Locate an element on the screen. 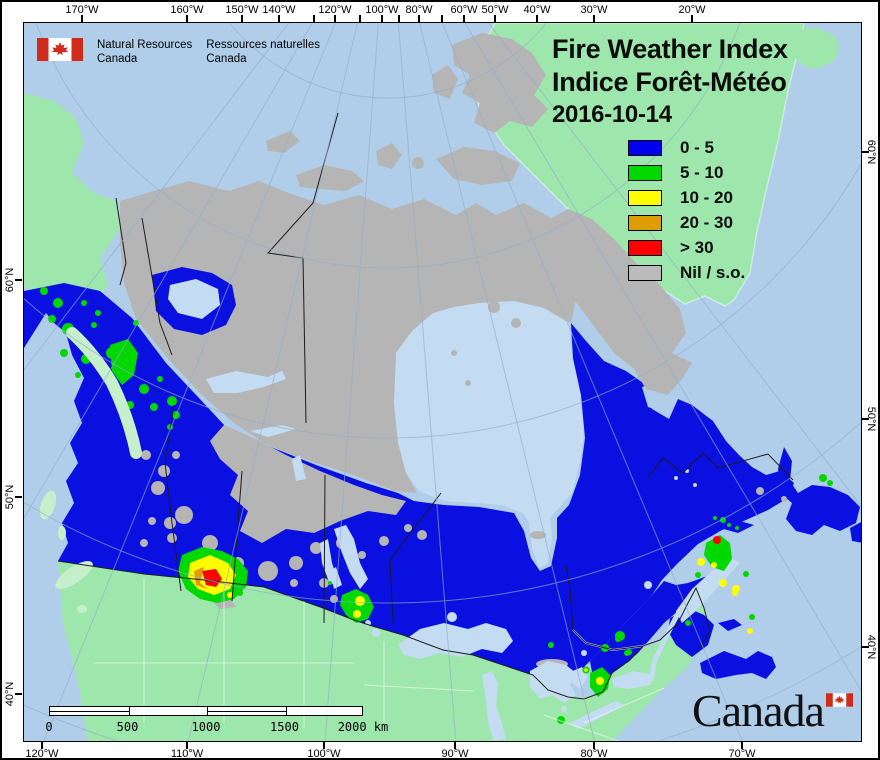  nrcan-fr-line2: Canada is located at coordinates (226, 59).